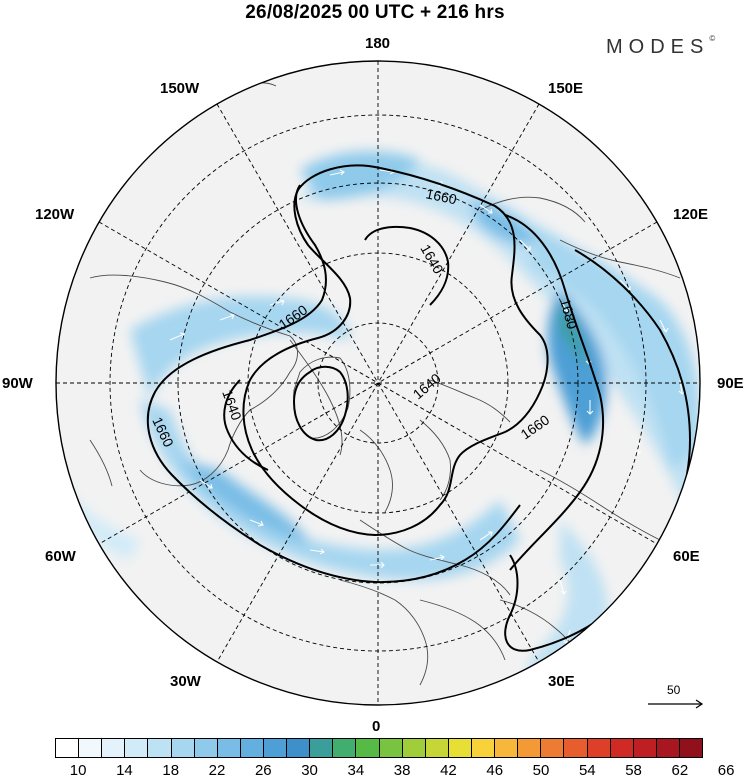  Describe the element at coordinates (375, 12) in the screenshot. I see `map-title: 26/08/2025 00 UTC + 216 hrs` at that location.